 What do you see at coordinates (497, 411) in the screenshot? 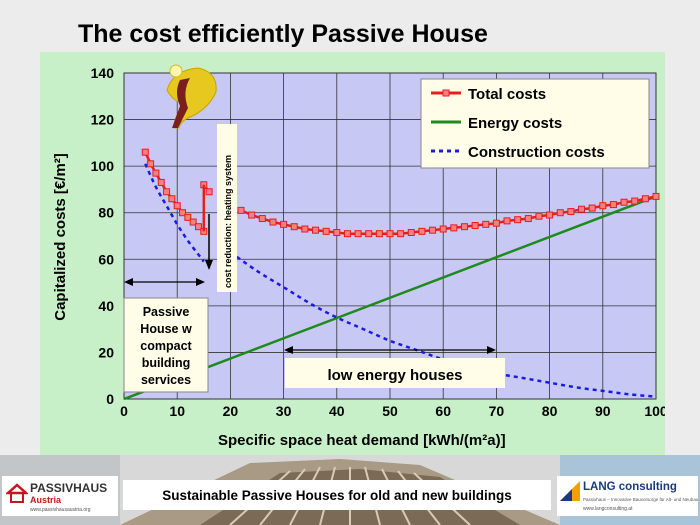
I see `x-tick-label: 70` at bounding box center [497, 411].